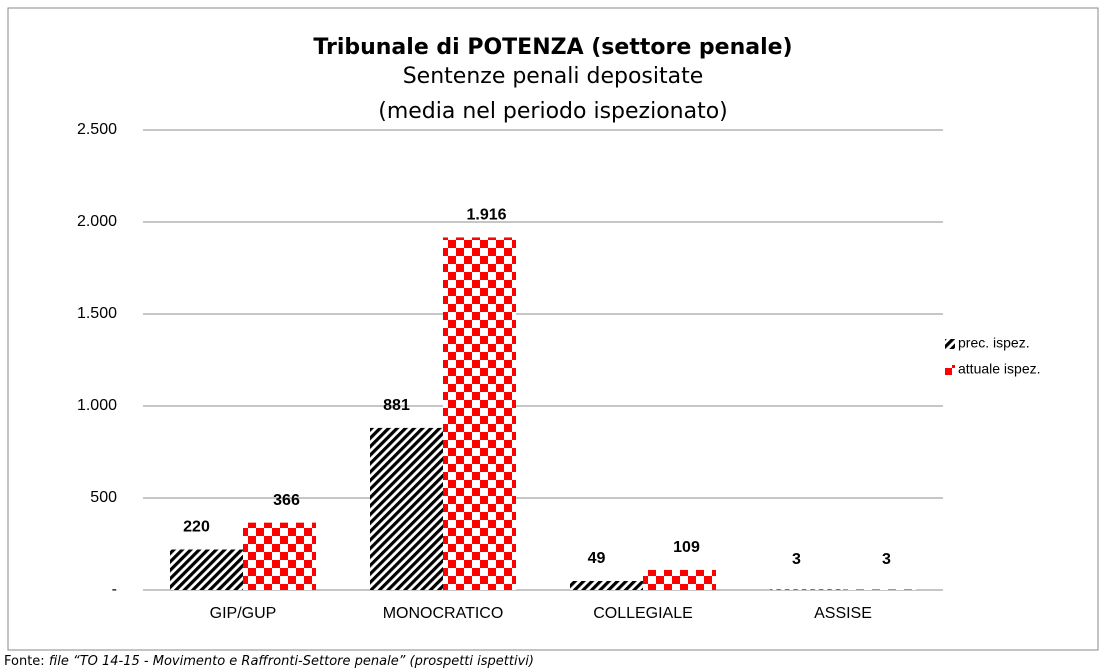  What do you see at coordinates (994, 343) in the screenshot?
I see `legend-label: prec. ispez.` at bounding box center [994, 343].